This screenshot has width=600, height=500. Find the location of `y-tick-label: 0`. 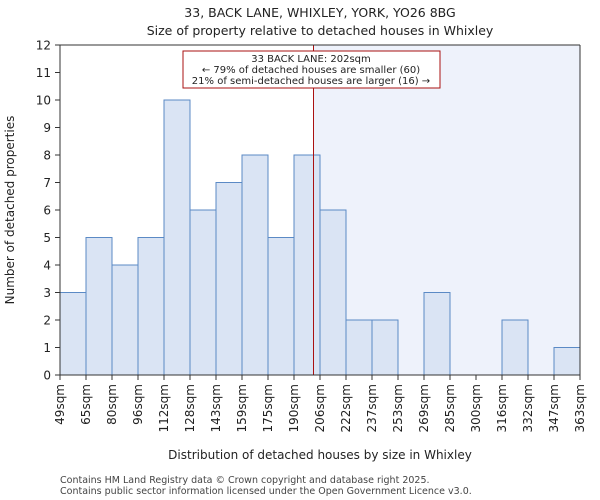

y-tick-label: 0 is located at coordinates (47, 376).